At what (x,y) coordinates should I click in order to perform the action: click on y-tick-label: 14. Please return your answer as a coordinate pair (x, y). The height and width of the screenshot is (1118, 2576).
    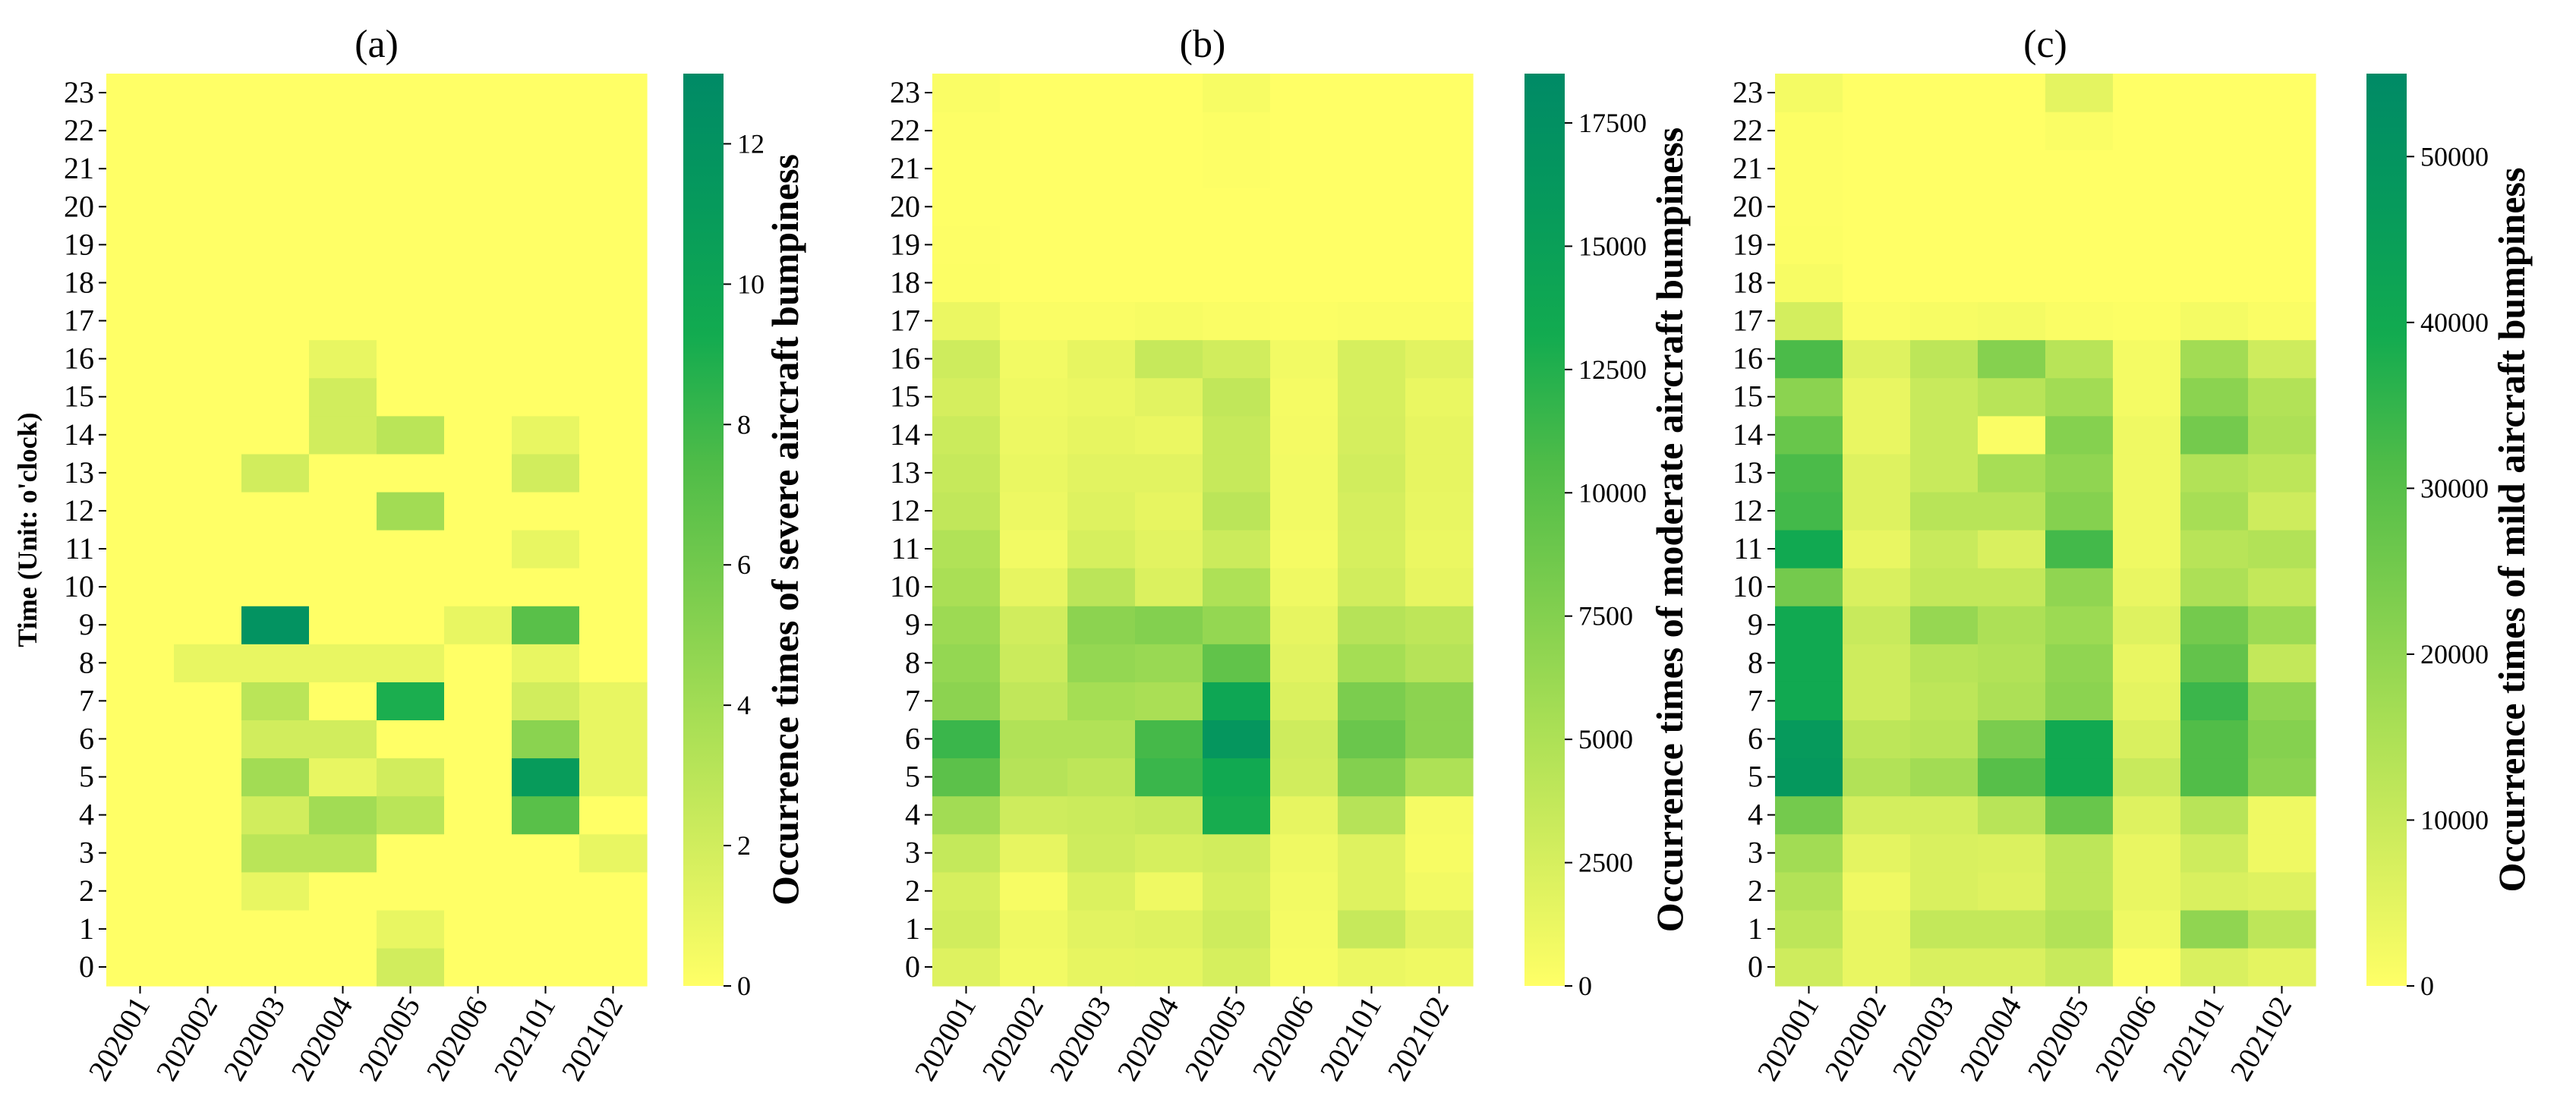
    Looking at the image, I should click on (1748, 434).